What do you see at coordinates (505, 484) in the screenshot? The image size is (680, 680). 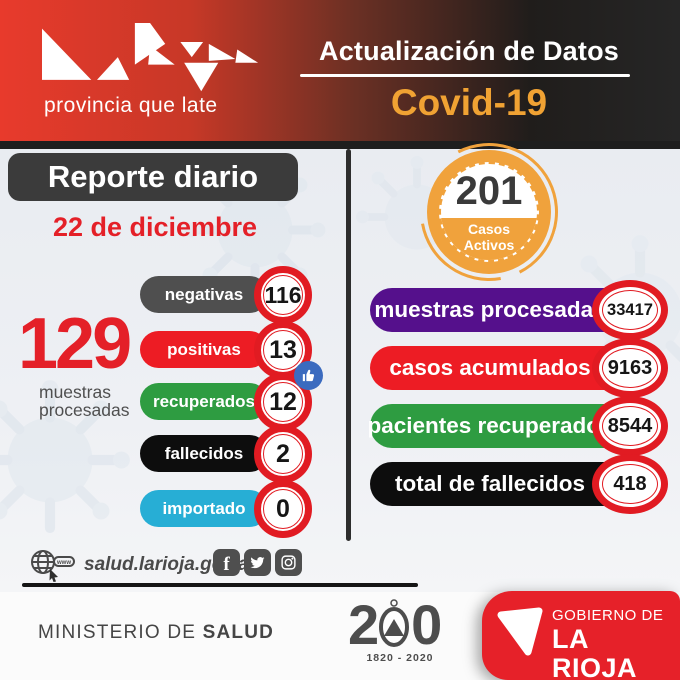 I see `stat-pill-total-fallecidos: total de fallecidos` at bounding box center [505, 484].